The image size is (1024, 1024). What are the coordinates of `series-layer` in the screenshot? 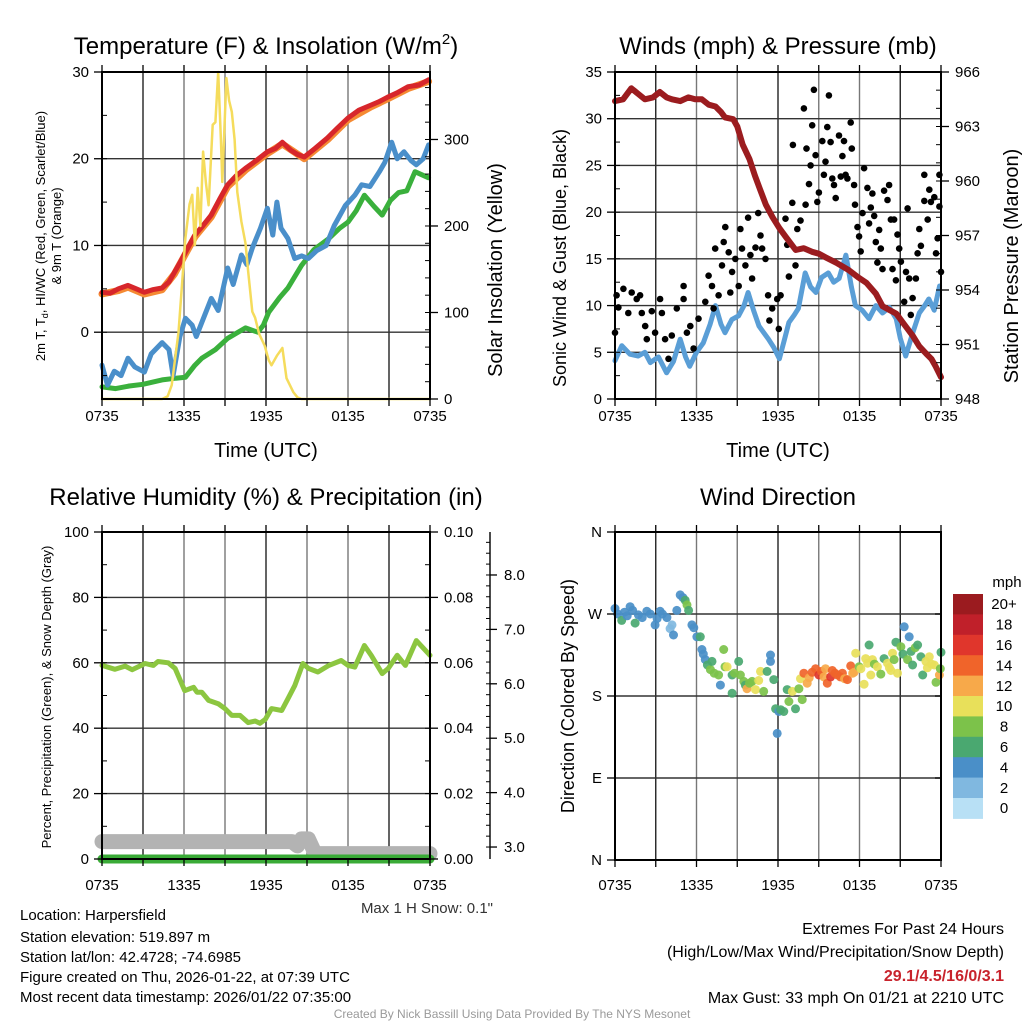 It's located at (778, 664).